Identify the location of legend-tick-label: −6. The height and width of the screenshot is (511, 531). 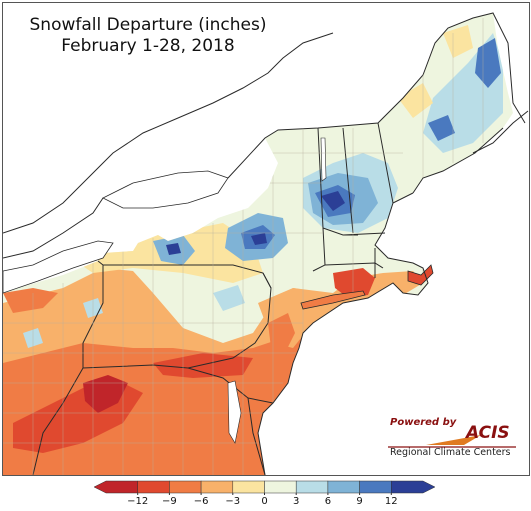
(201, 501).